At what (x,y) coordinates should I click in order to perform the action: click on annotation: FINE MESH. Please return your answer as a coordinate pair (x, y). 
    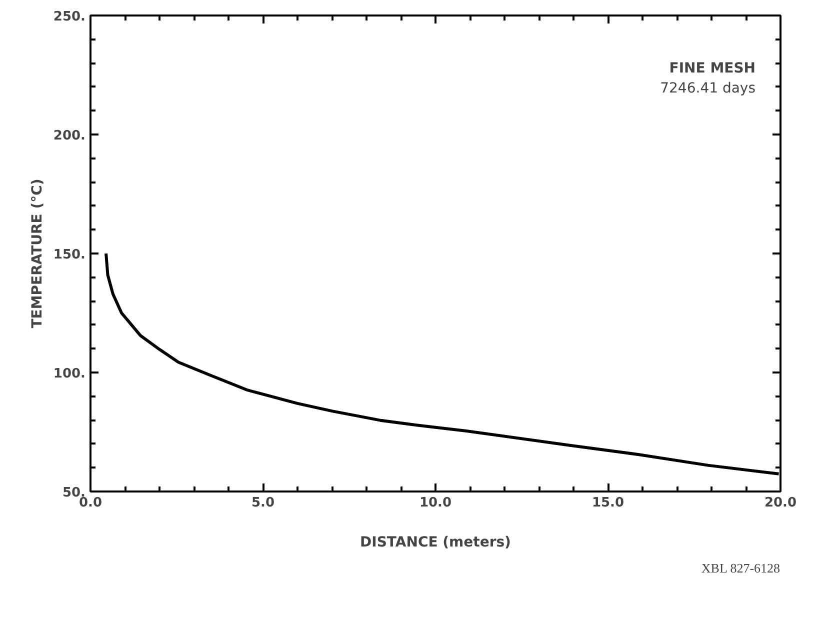
    Looking at the image, I should click on (712, 68).